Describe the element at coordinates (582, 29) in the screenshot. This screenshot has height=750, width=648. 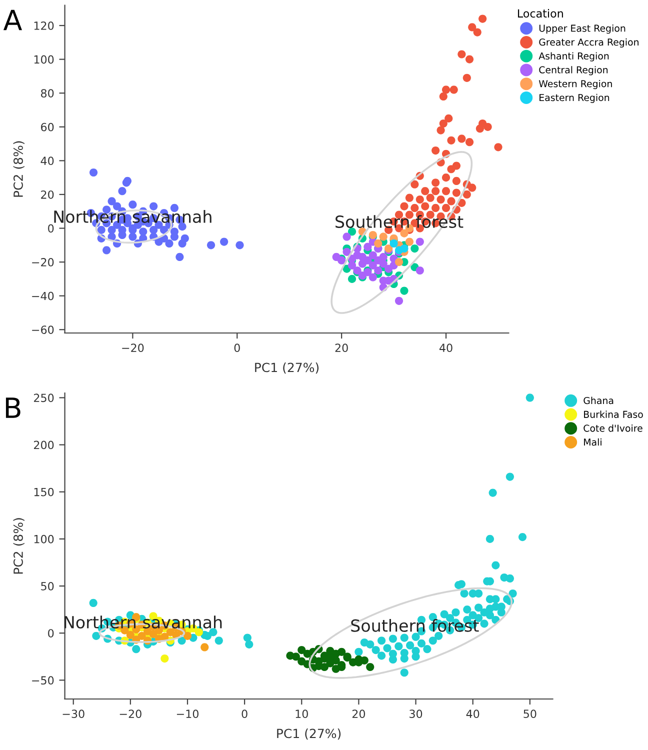
I see `legend-label: Upper East Region` at that location.